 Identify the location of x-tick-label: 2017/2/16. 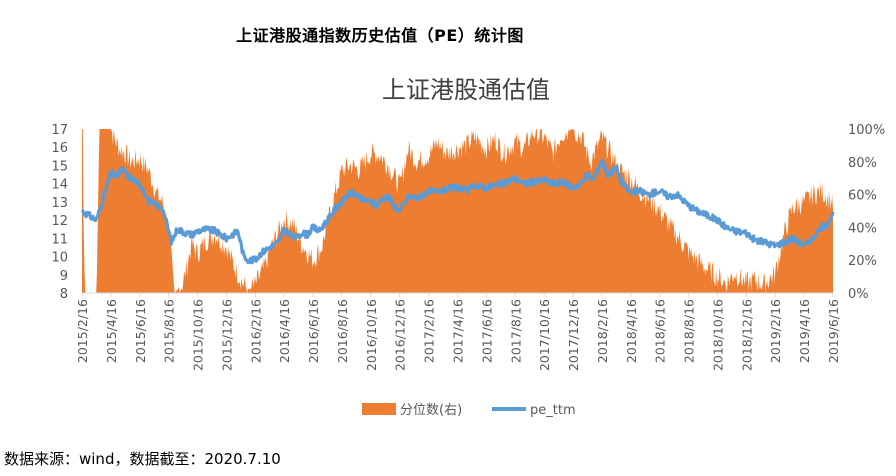
(429, 331).